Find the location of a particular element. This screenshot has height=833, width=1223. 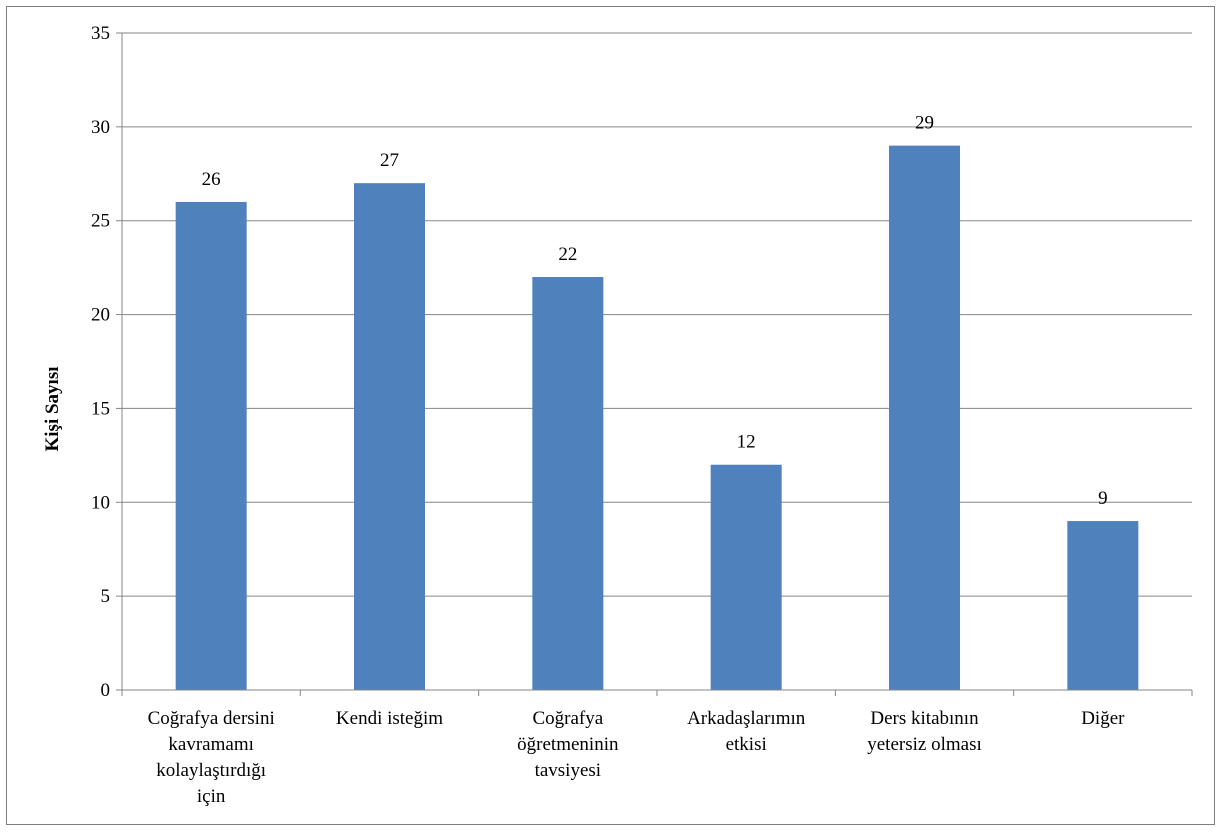

category-label-line: Ders kitabının is located at coordinates (924, 718).